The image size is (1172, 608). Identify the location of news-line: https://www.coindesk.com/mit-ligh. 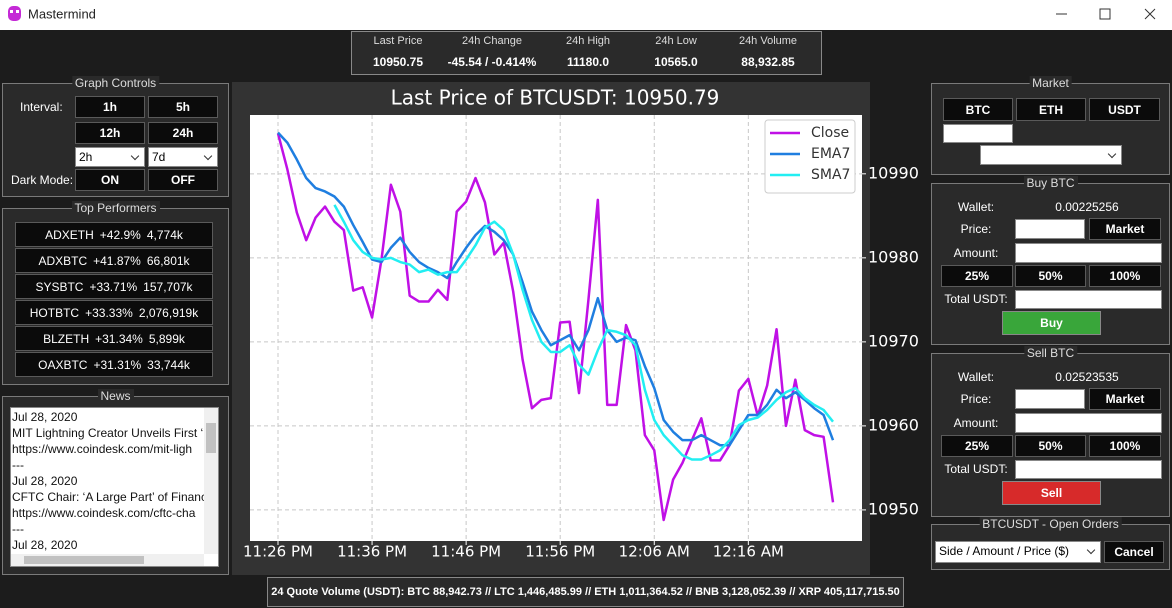
(102, 449).